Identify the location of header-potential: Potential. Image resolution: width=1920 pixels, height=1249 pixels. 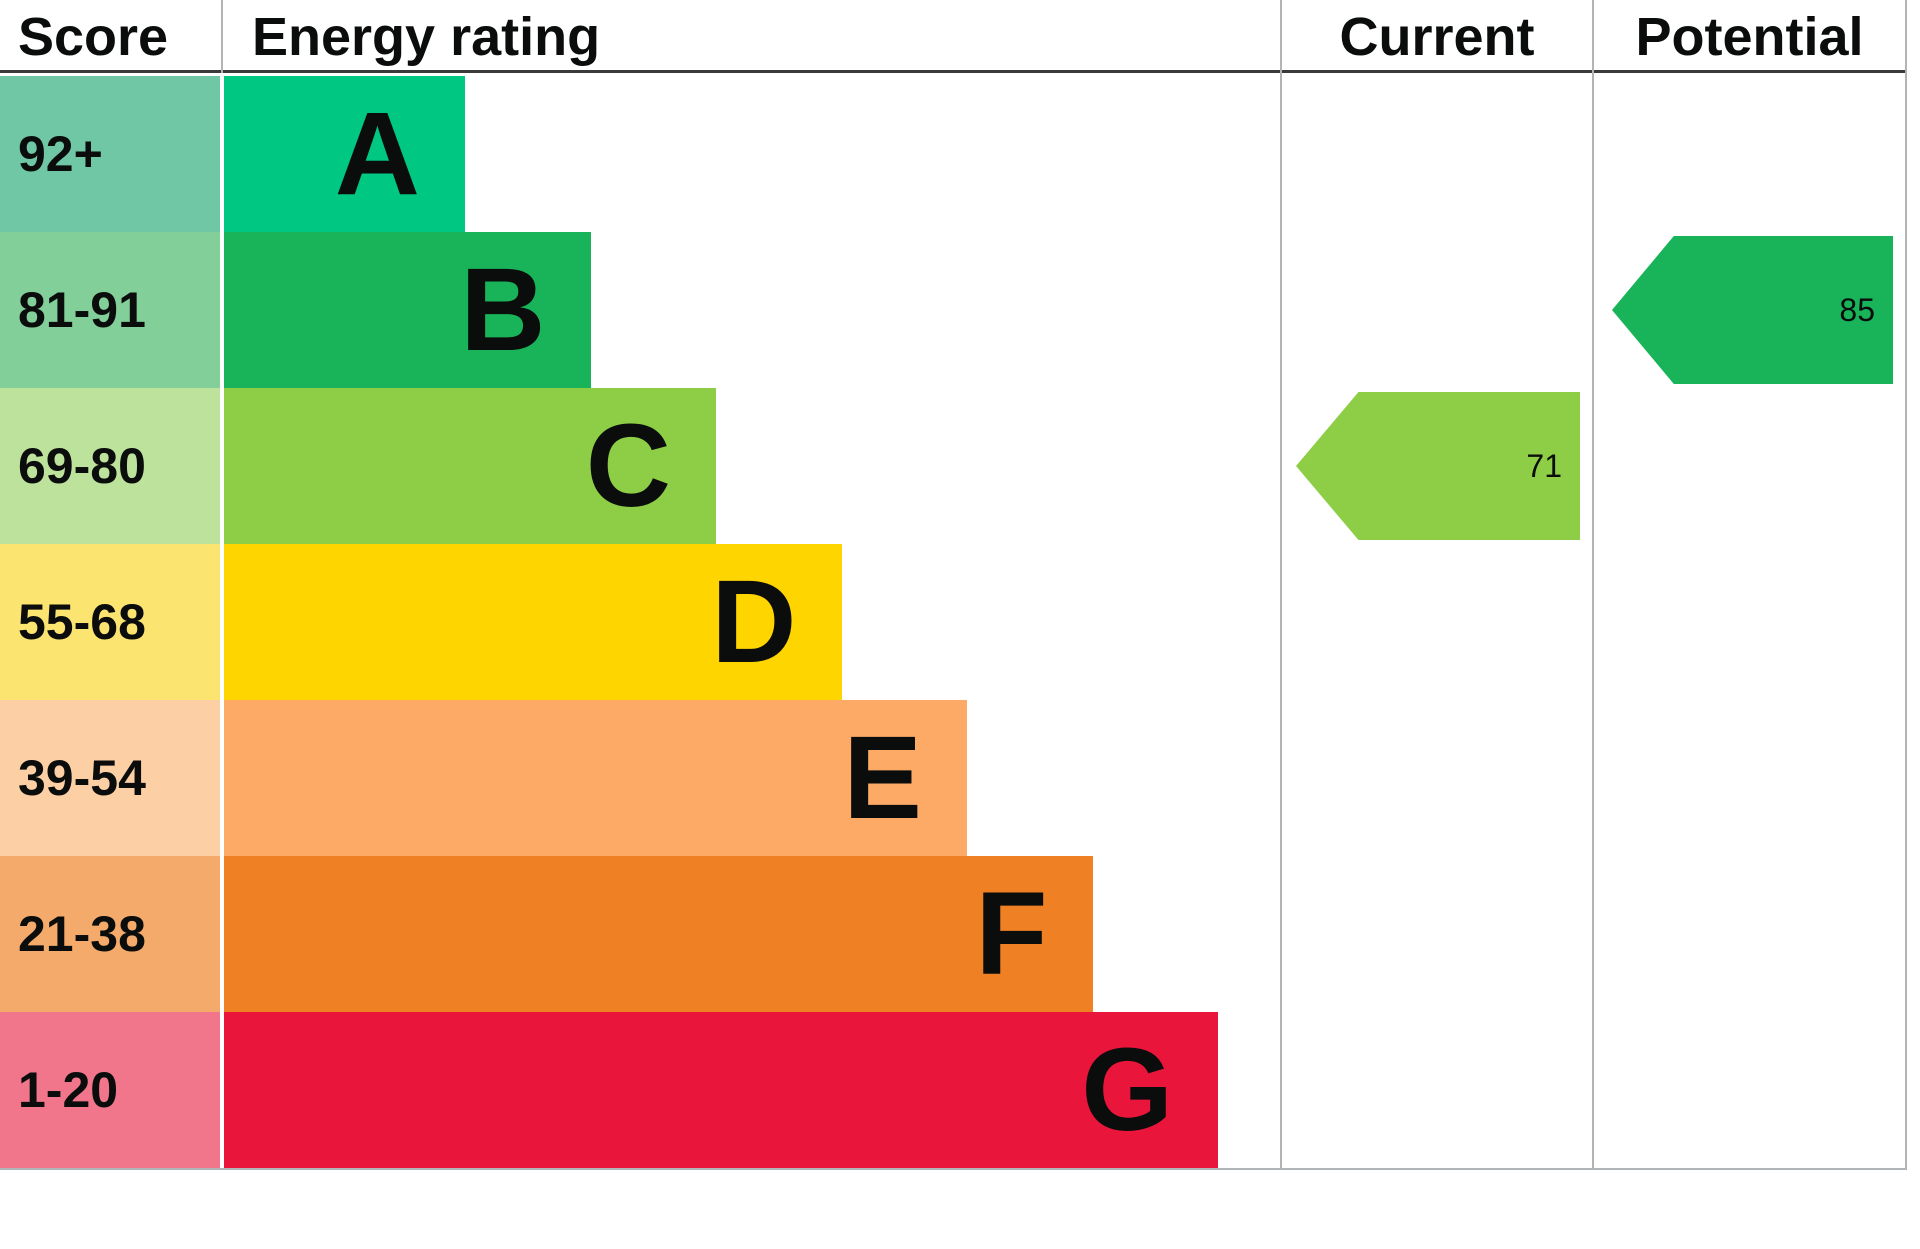
(1749, 36).